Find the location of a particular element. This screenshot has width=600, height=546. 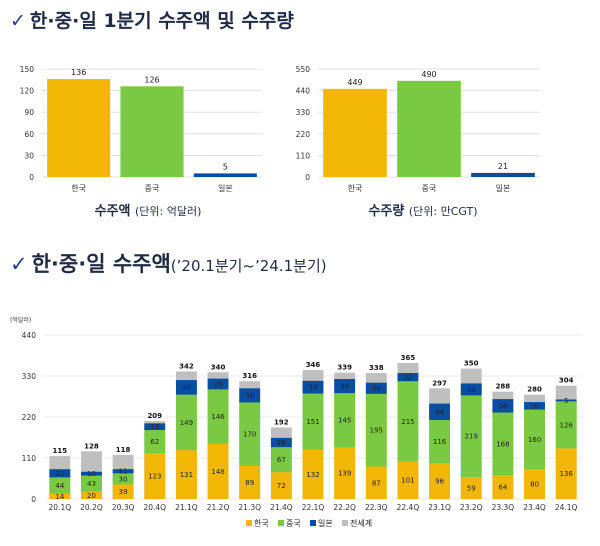

data-label: 5 is located at coordinates (225, 166).